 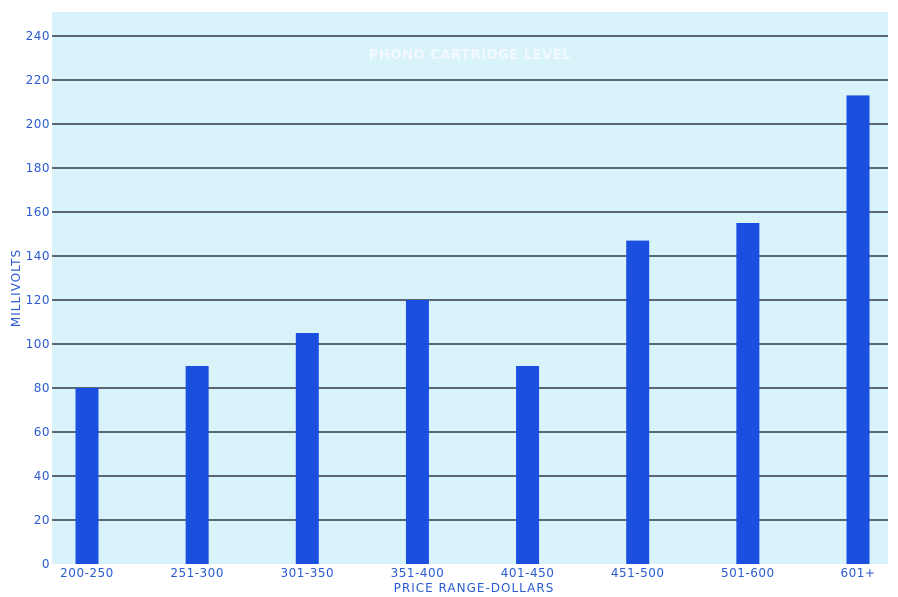 What do you see at coordinates (474, 588) in the screenshot?
I see `x-axis-title: PRICE RANGE-DOLLARS` at bounding box center [474, 588].